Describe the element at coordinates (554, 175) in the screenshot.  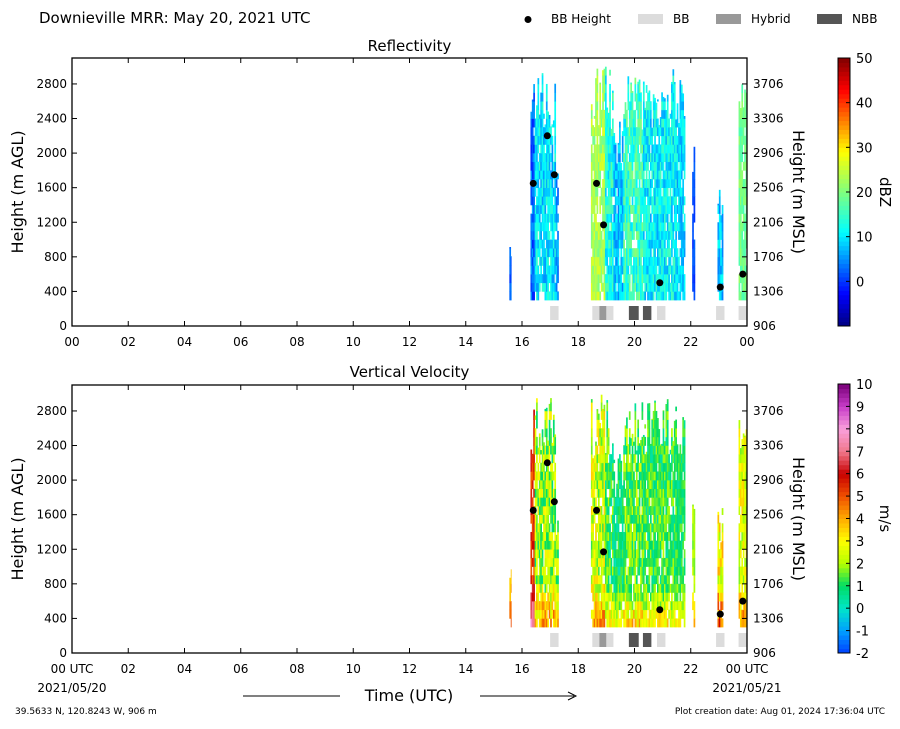
I see `bb-height-point` at that location.